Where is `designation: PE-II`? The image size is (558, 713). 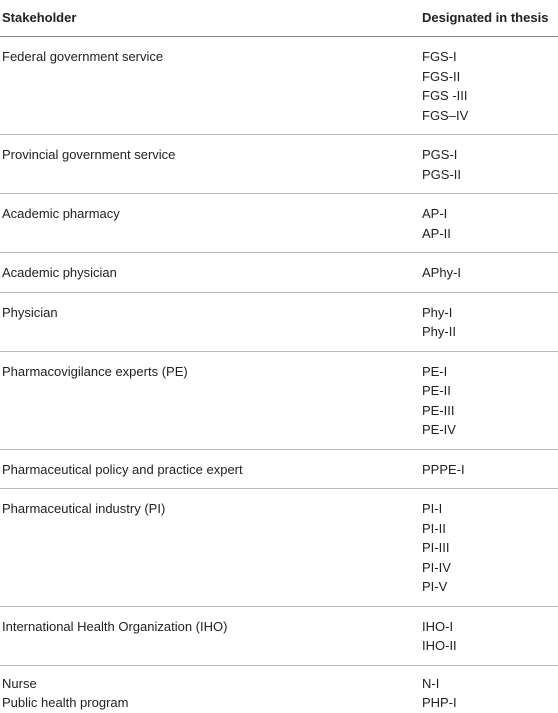
designation: PE-II is located at coordinates (436, 390).